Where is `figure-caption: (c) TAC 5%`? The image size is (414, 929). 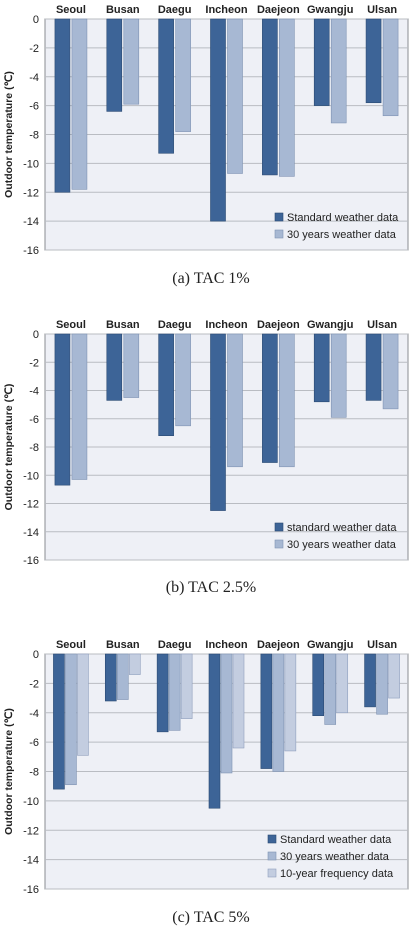 figure-caption: (c) TAC 5% is located at coordinates (211, 917).